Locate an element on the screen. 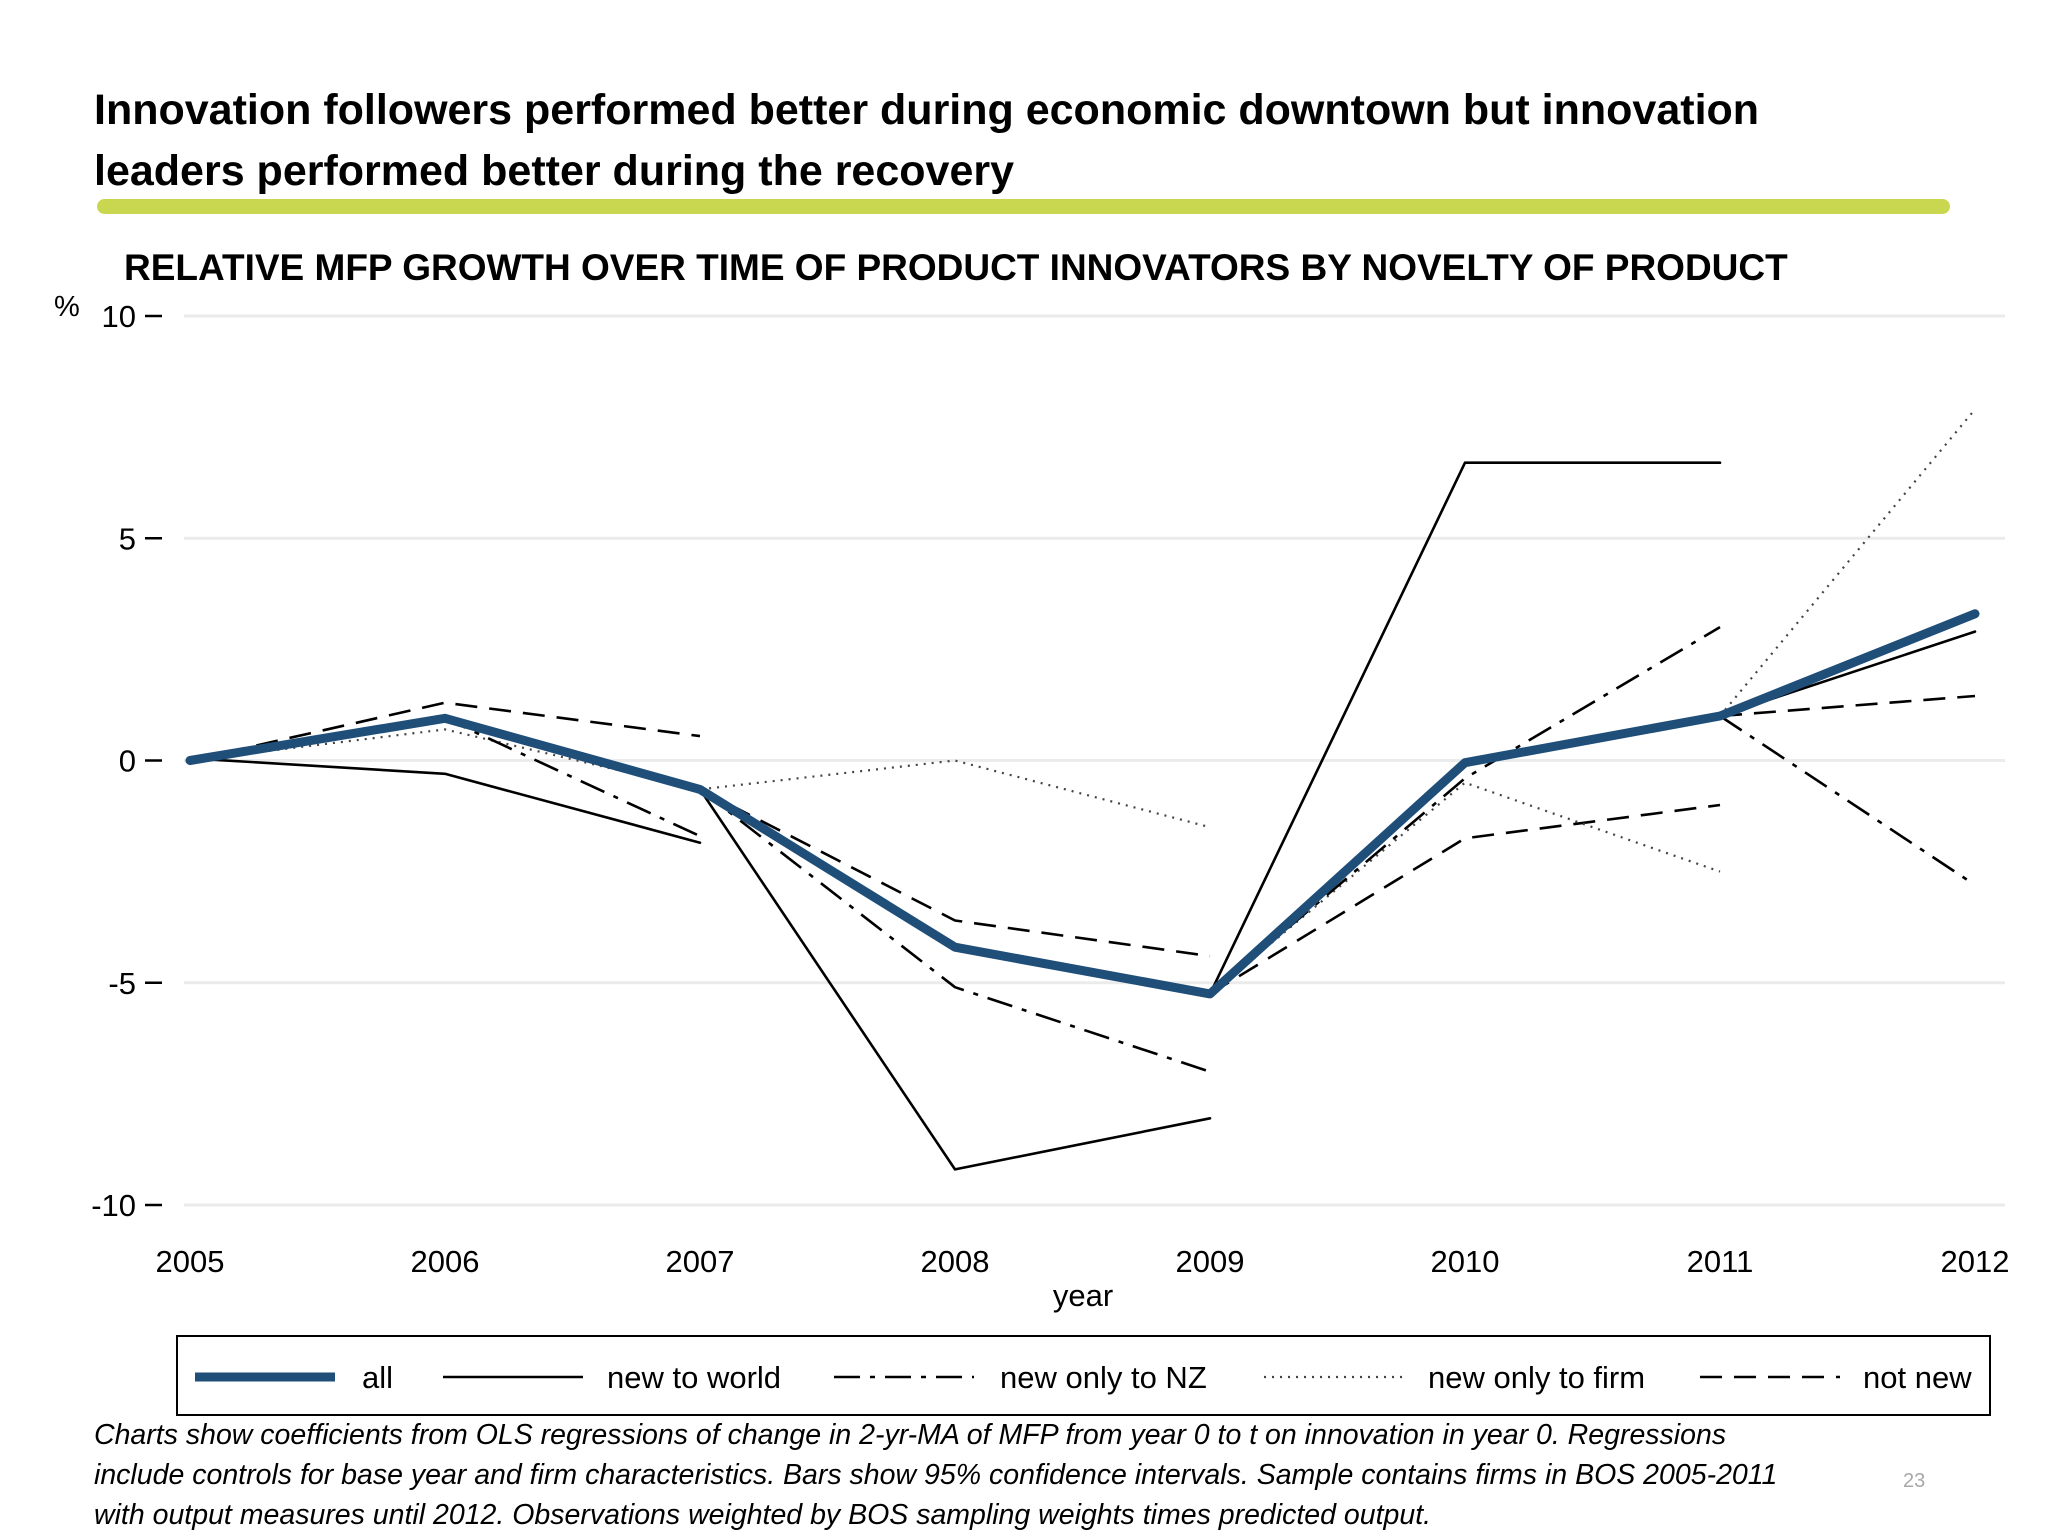 This screenshot has width=2048, height=1536. page-number: 23 is located at coordinates (1914, 1481).